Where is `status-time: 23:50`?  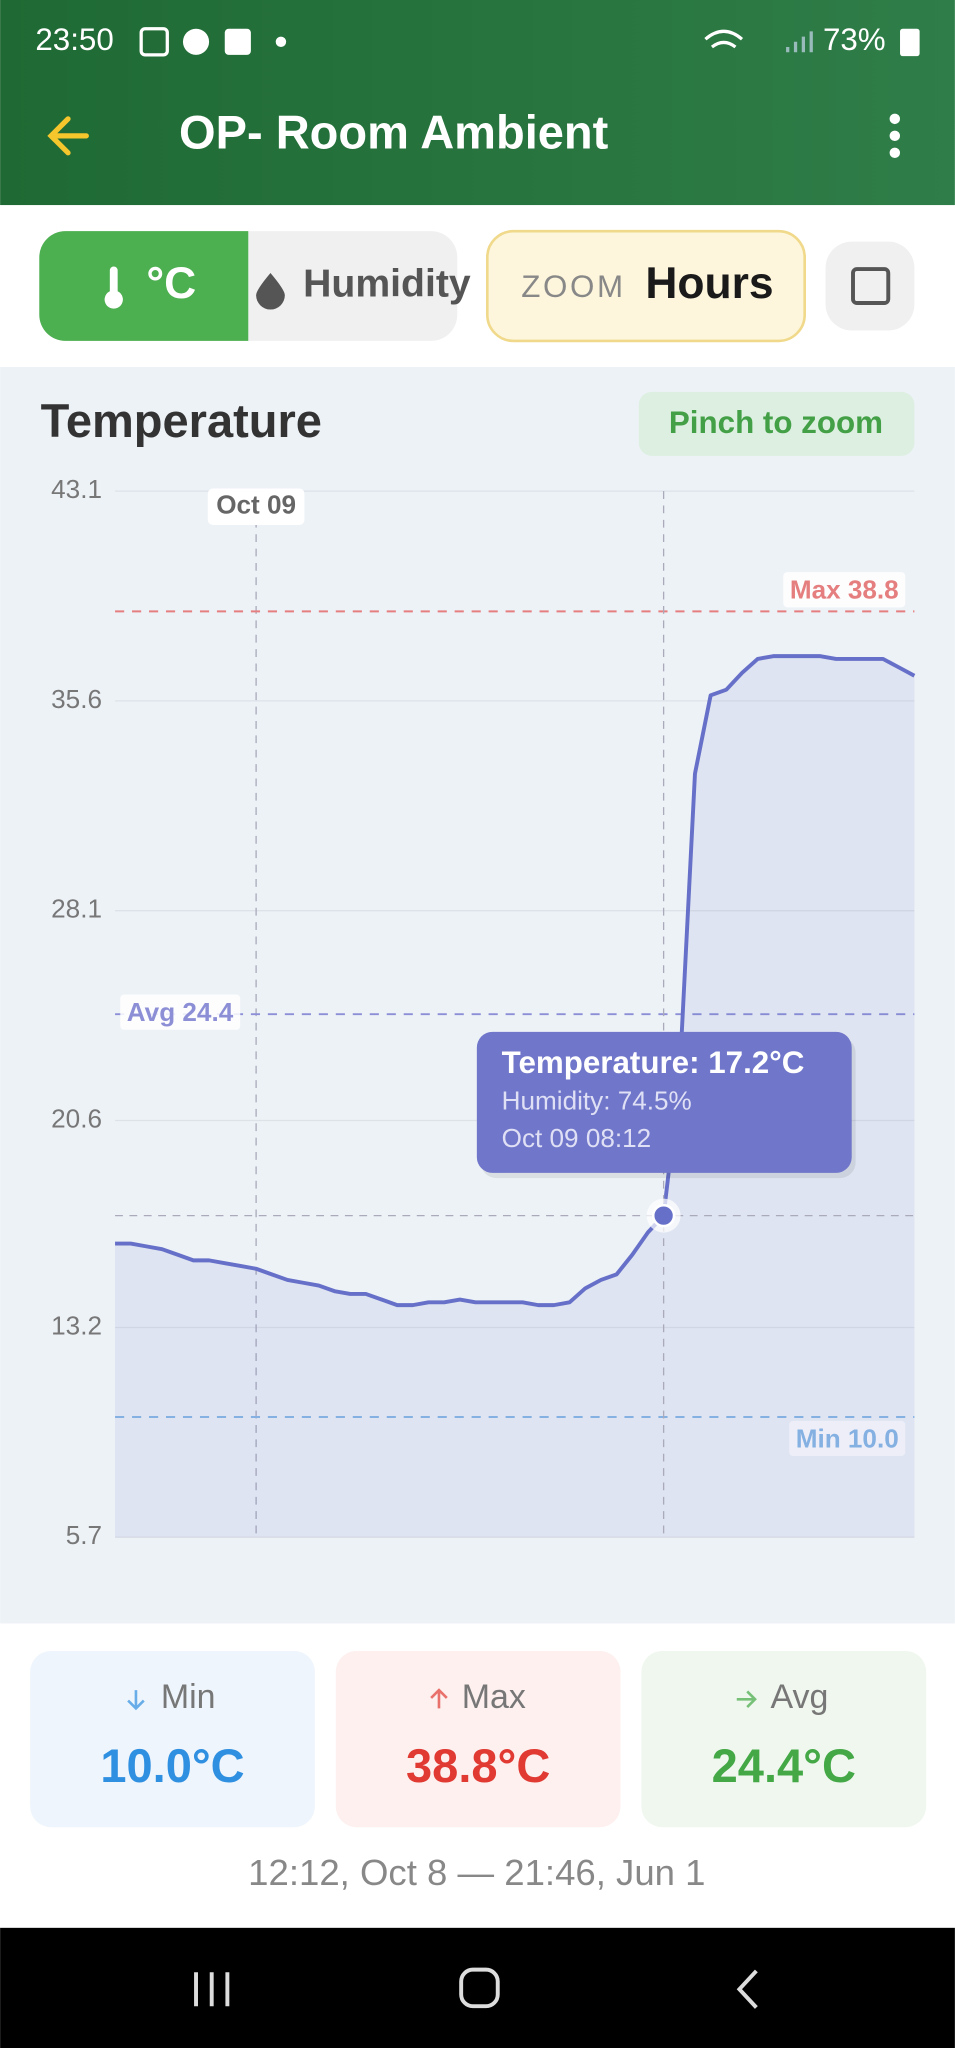 status-time: 23:50 is located at coordinates (74, 39).